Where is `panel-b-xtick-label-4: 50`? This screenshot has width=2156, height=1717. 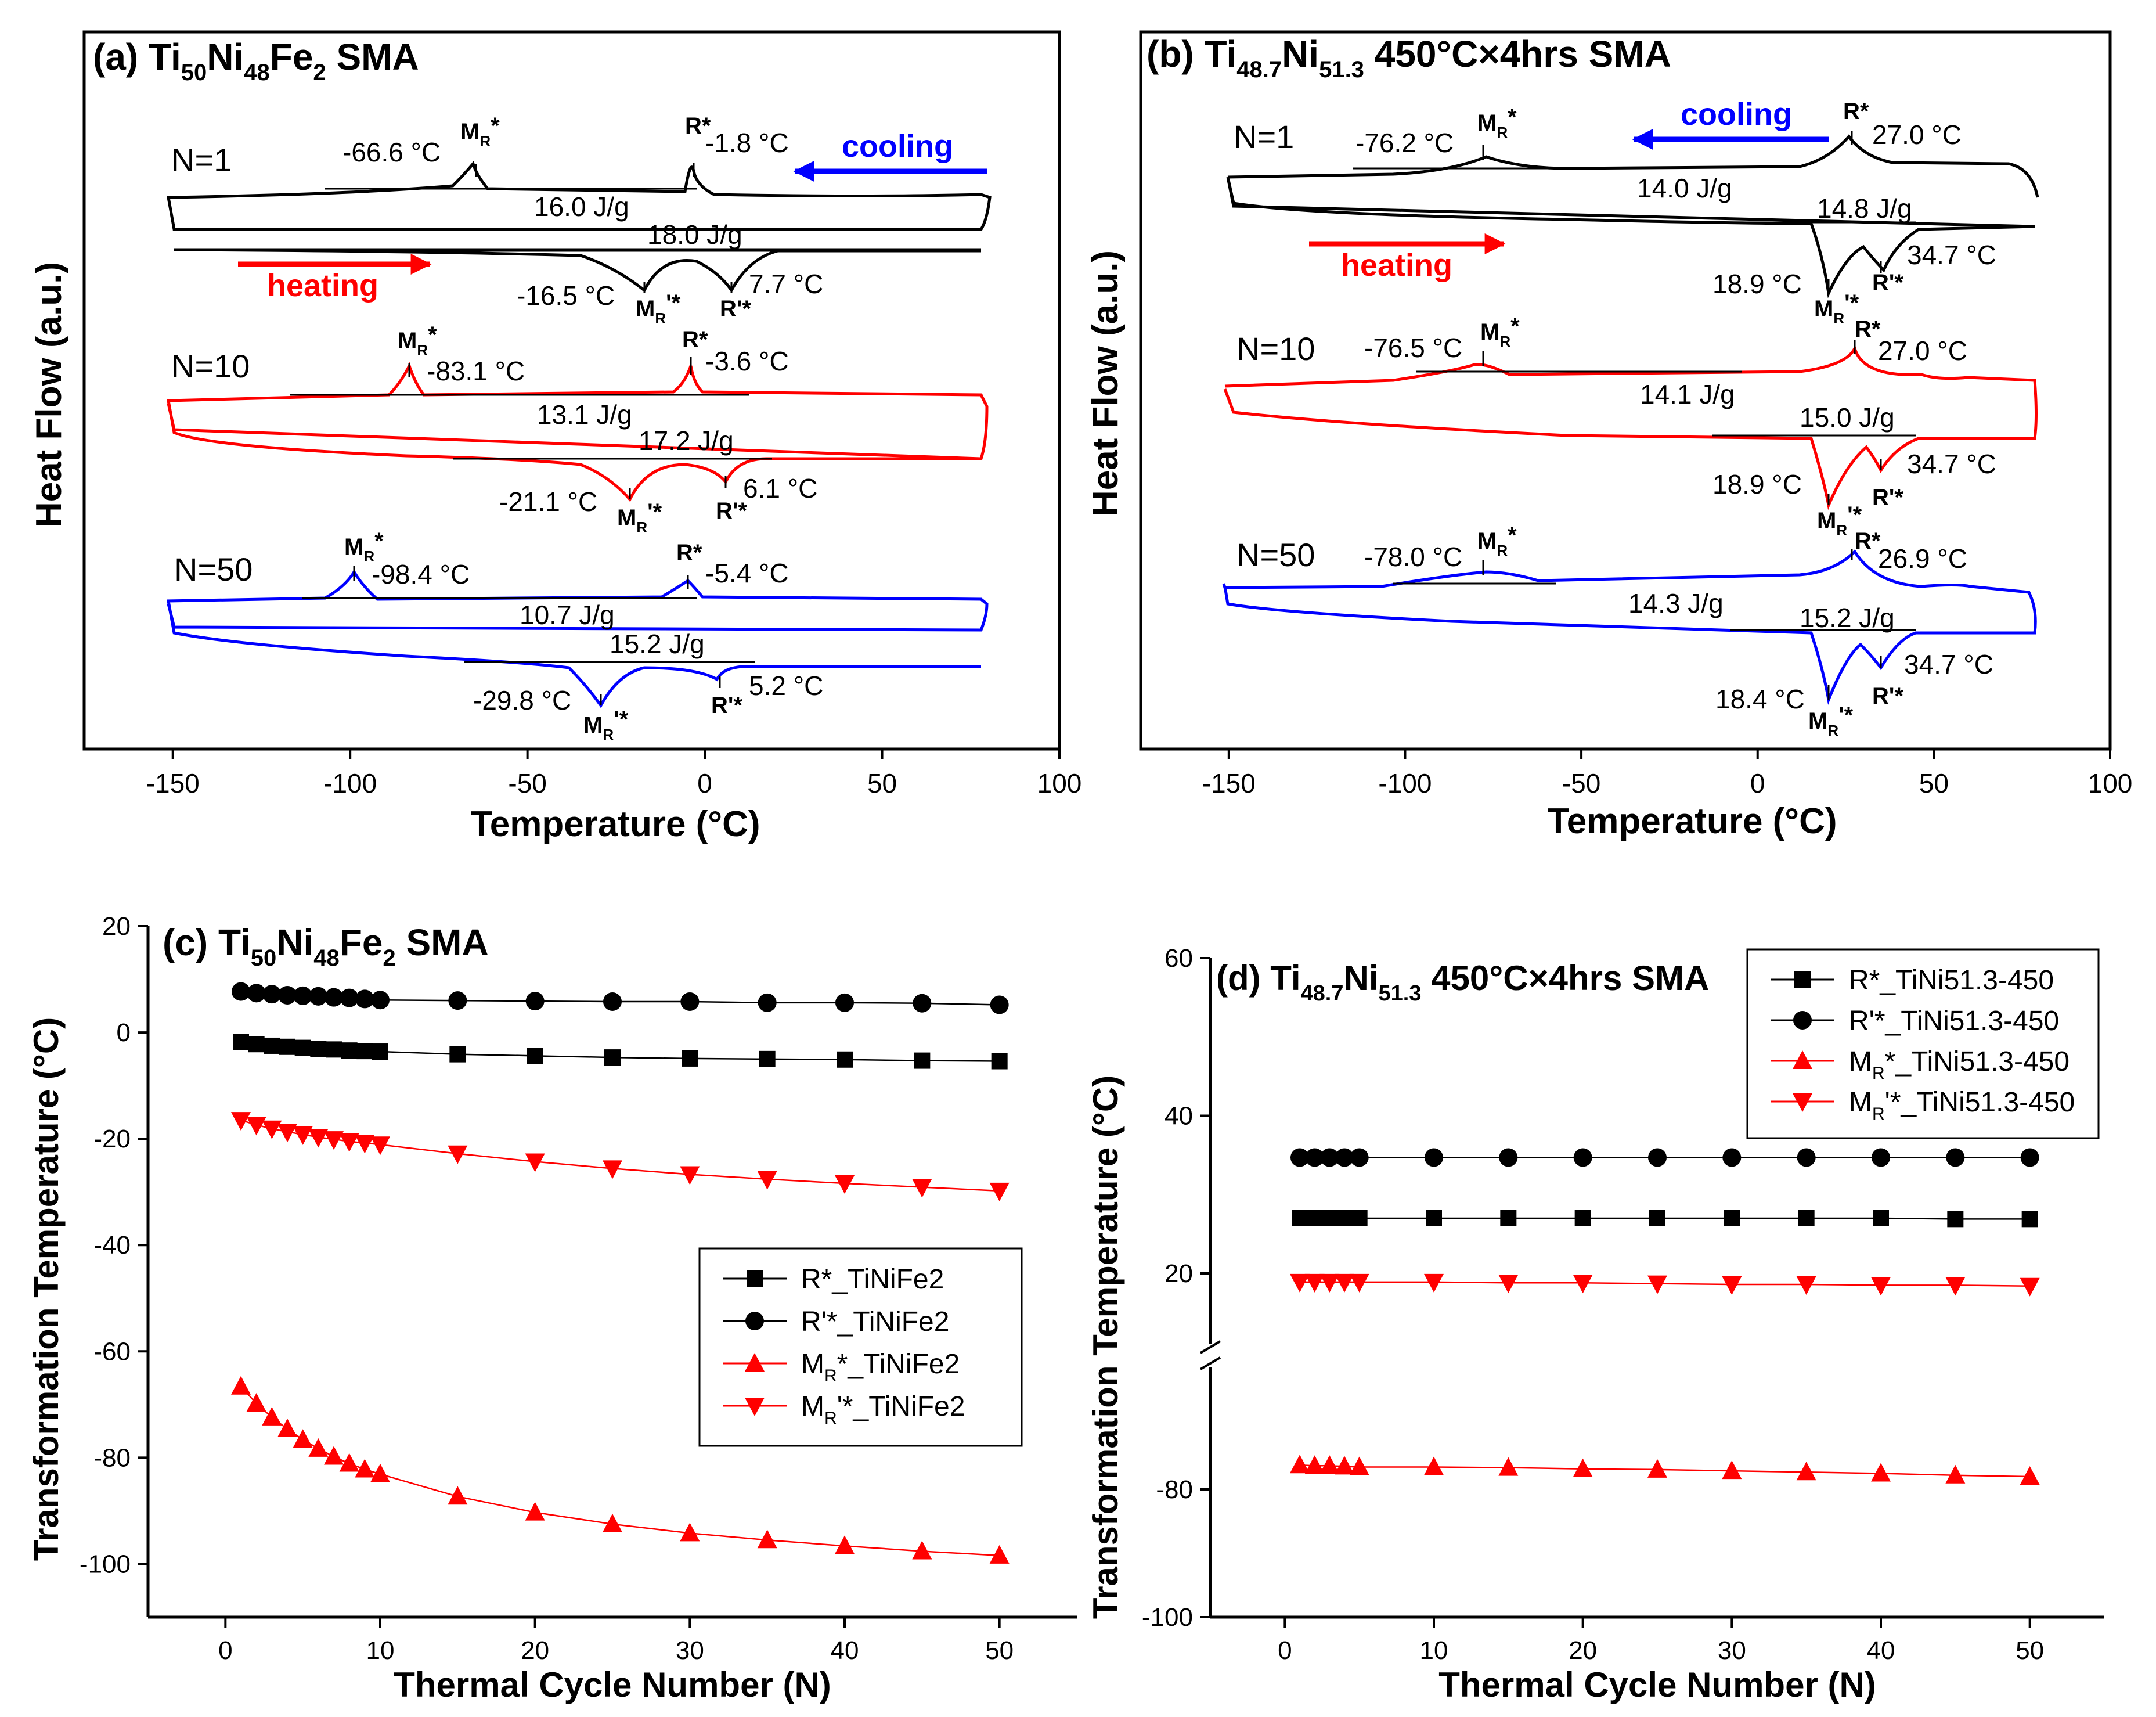
panel-b-xtick-label-4: 50 is located at coordinates (1934, 783).